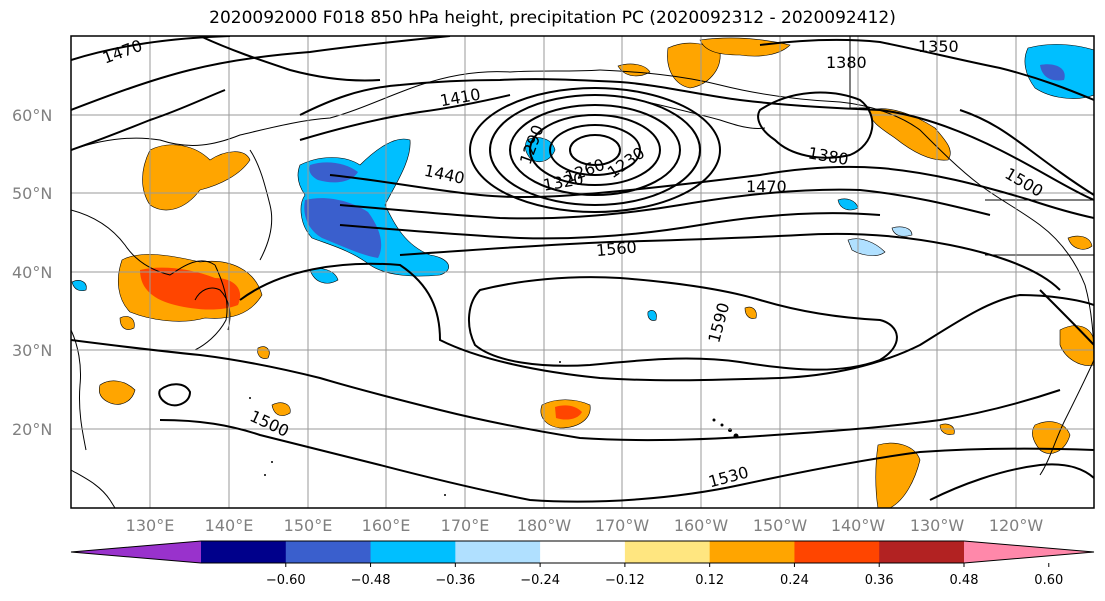 The width and height of the screenshot is (1105, 601). Describe the element at coordinates (766, 186) in the screenshot. I see `contour-label-1470-center: 1470` at that location.